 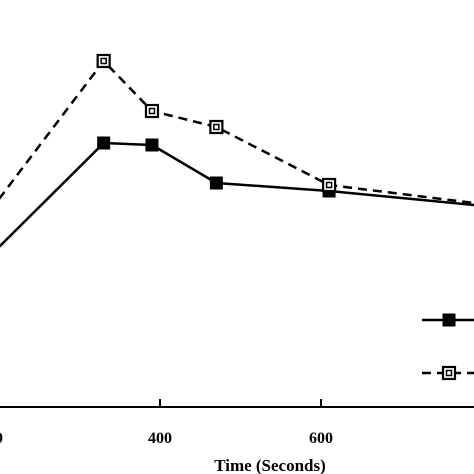 What do you see at coordinates (270, 465) in the screenshot?
I see `x-axis-title: Time (Seconds)` at bounding box center [270, 465].